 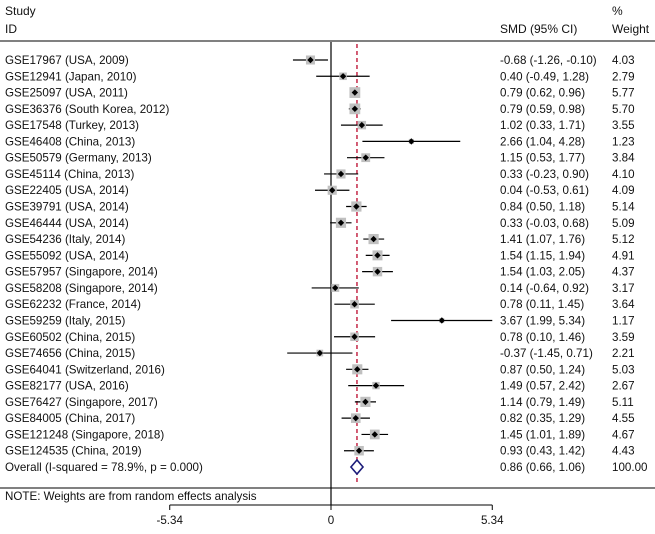 I want to click on header-weight: Weight, so click(x=631, y=29).